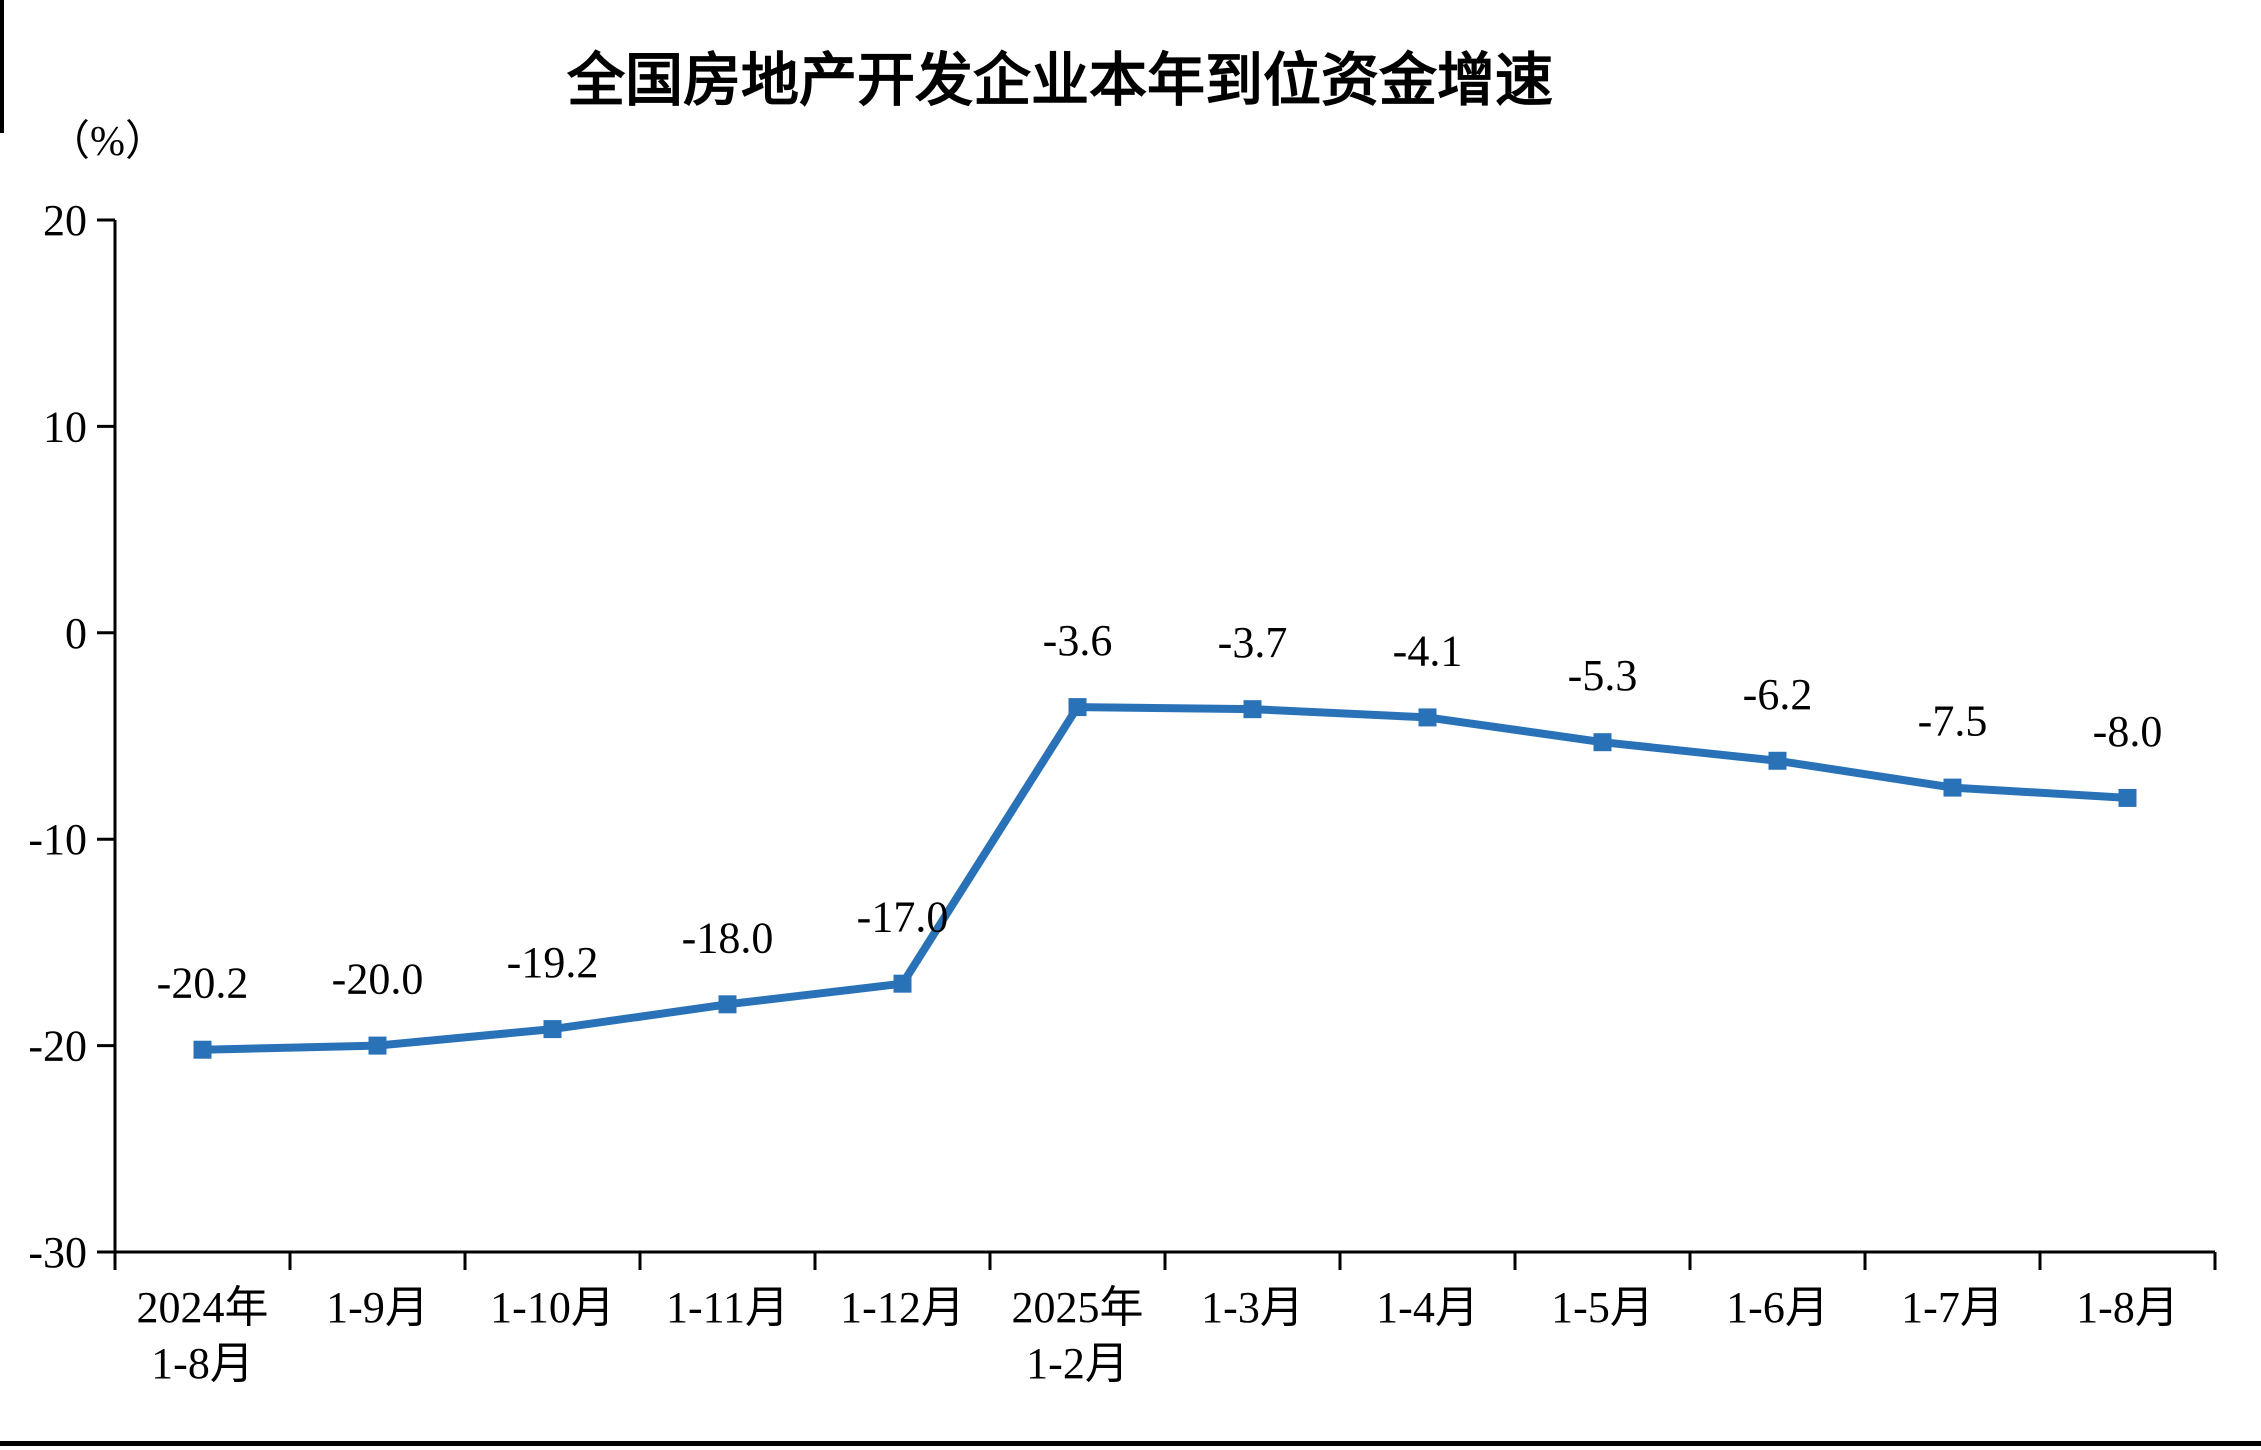 Image resolution: width=2261 pixels, height=1450 pixels. I want to click on data-point-label: -5.3, so click(1603, 675).